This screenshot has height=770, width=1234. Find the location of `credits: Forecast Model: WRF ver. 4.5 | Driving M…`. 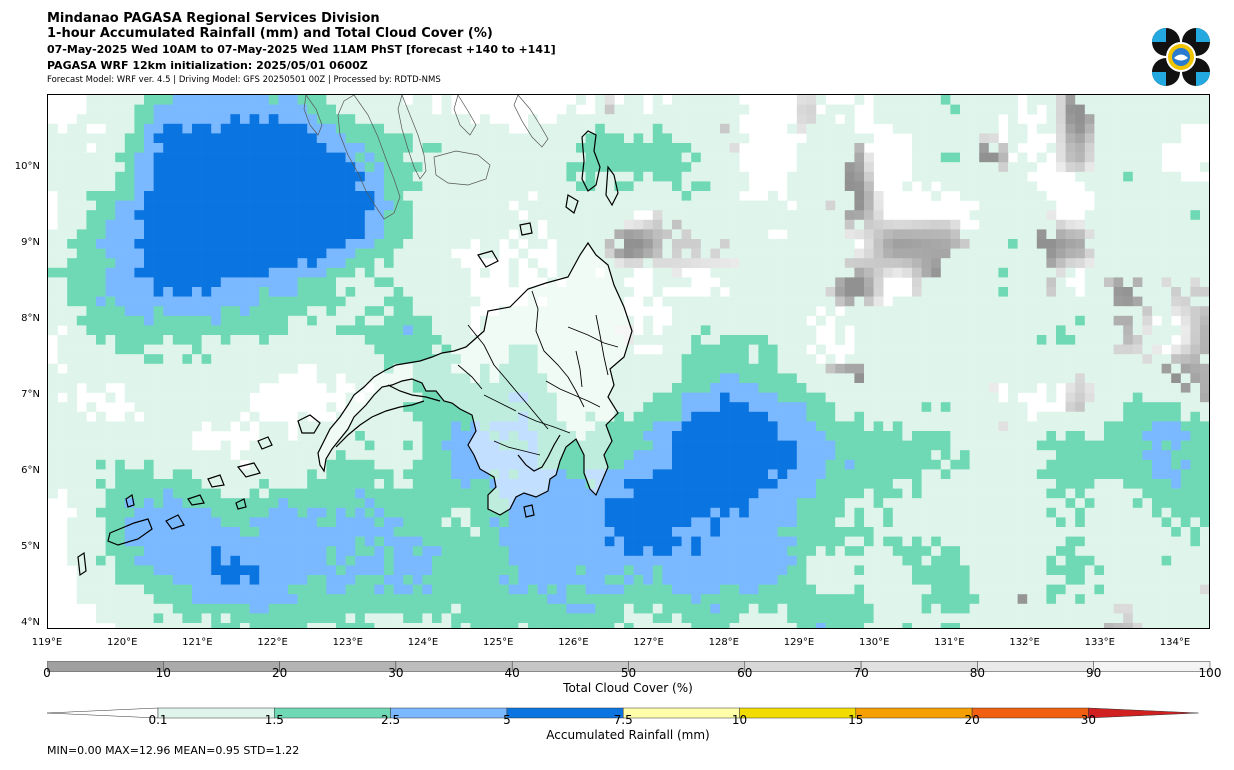

credits: Forecast Model: WRF ver. 4.5 | Driving M… is located at coordinates (244, 80).